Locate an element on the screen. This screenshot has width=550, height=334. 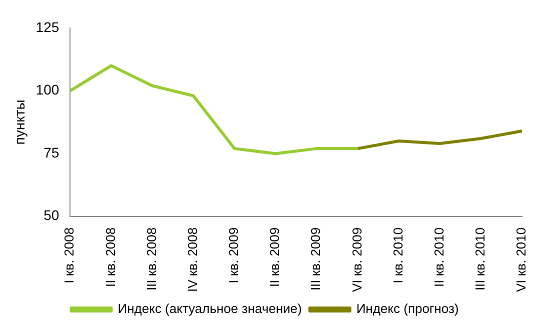
y-tick-label: 75 is located at coordinates (52, 152).